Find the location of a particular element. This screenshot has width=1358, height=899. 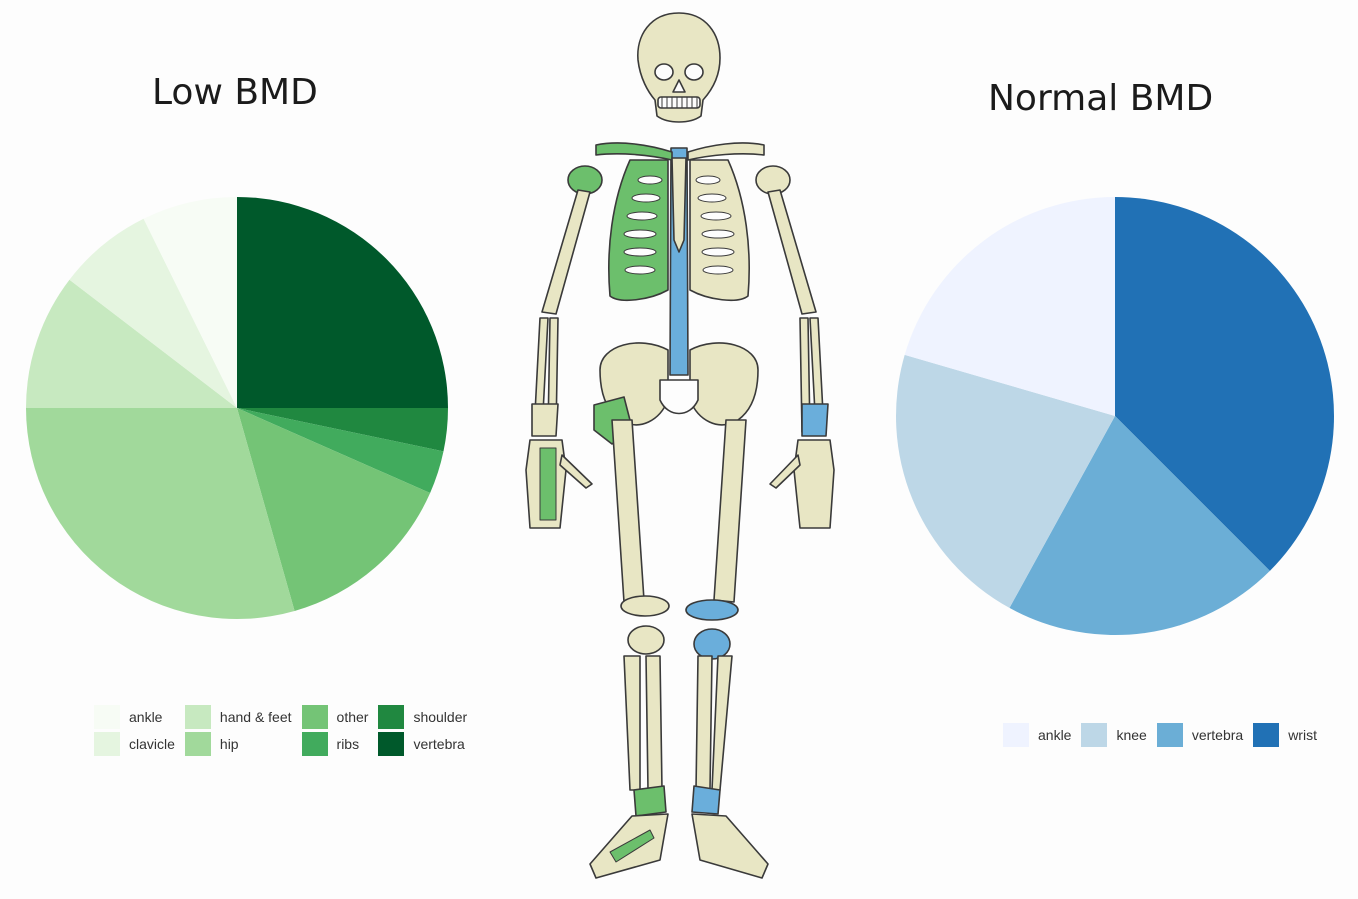

legend-item-hand-feet: hand & feet is located at coordinates (238, 716).